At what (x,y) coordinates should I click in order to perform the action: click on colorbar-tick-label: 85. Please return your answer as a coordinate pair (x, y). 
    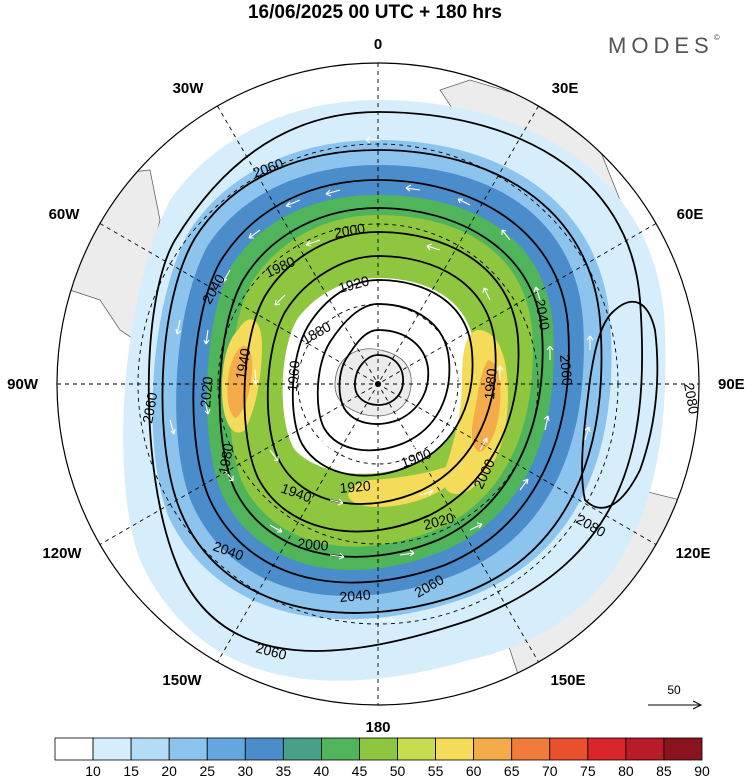
    Looking at the image, I should click on (664, 771).